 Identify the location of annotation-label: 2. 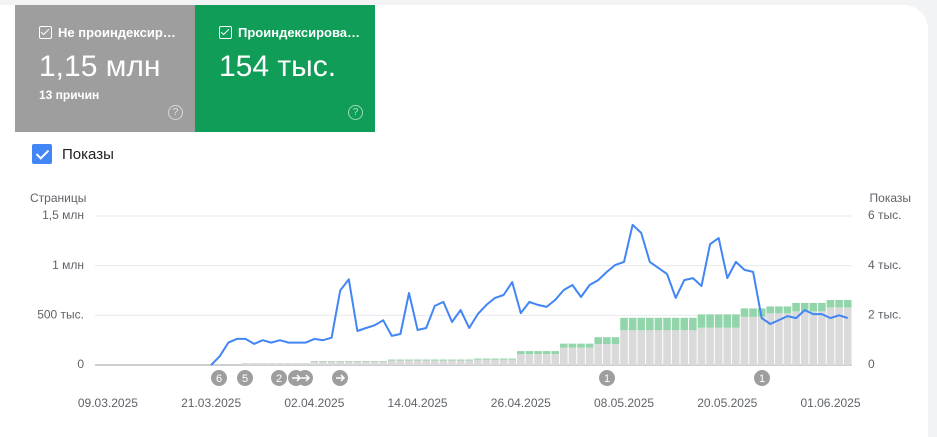
(279, 379).